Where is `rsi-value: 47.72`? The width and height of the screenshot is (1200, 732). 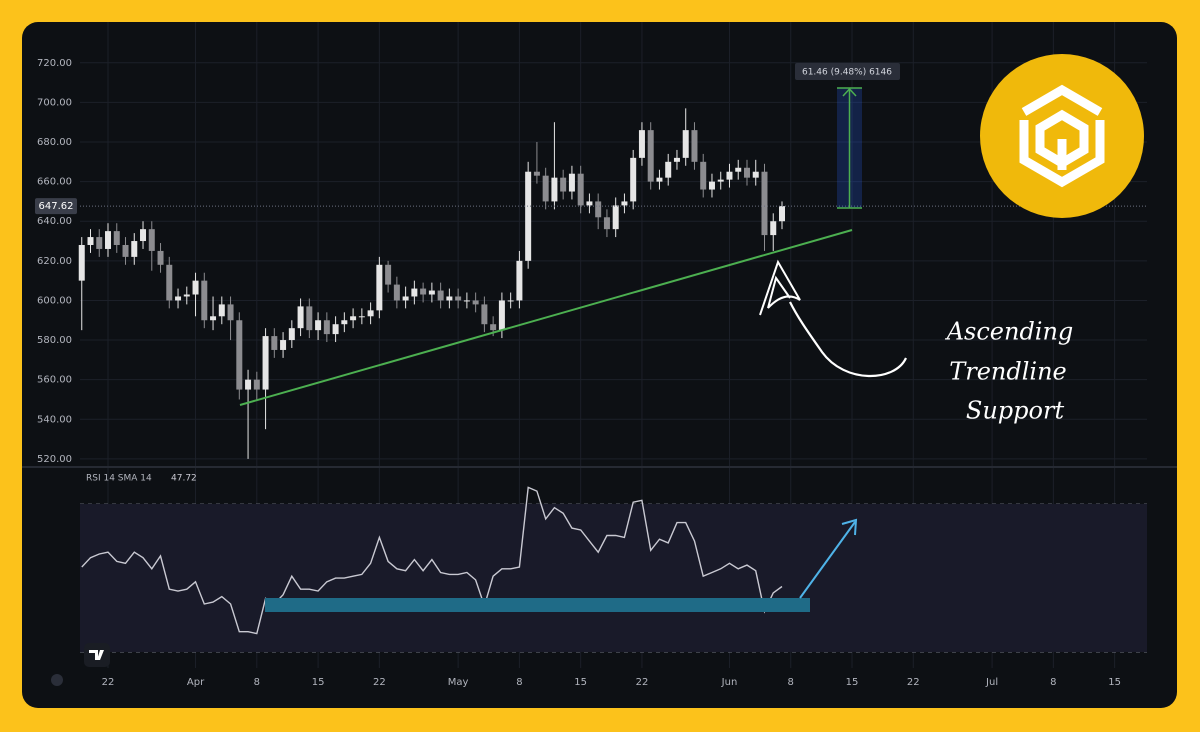 rsi-value: 47.72 is located at coordinates (184, 479).